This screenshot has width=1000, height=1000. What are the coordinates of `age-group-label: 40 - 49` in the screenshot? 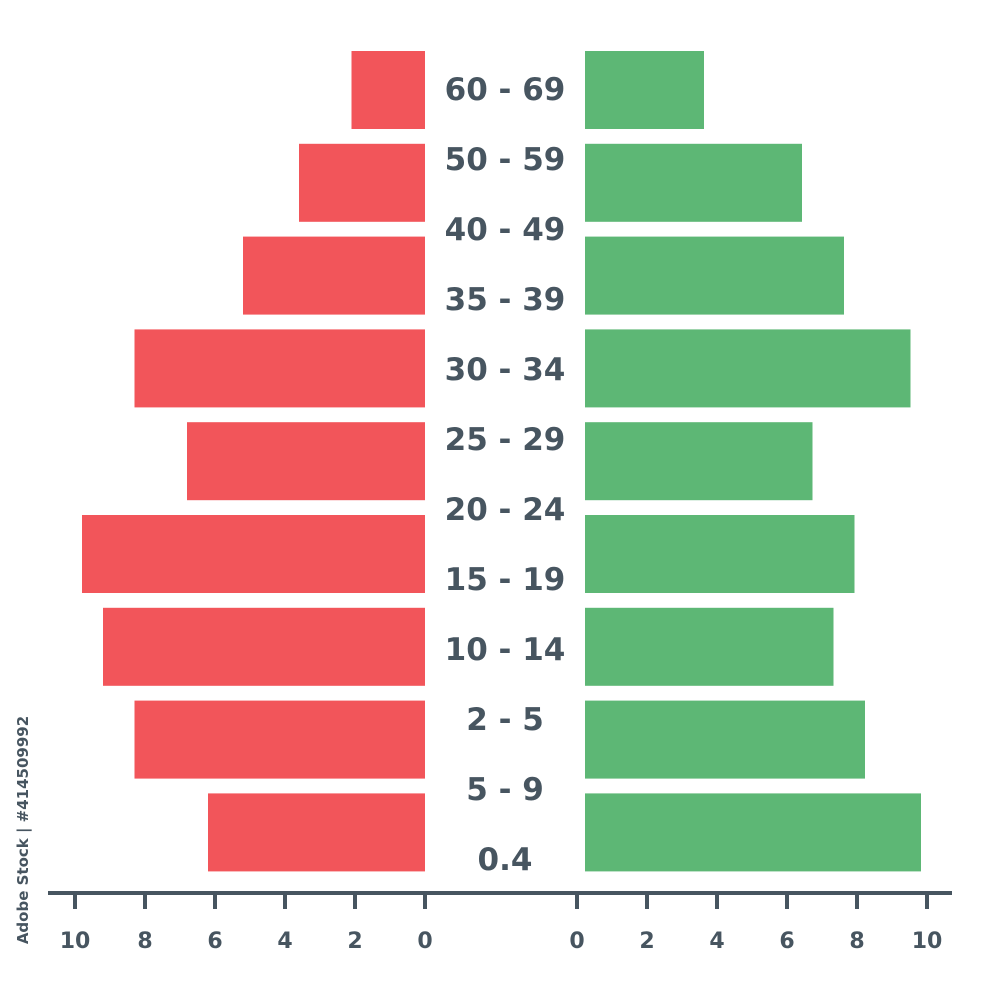 It's located at (505, 230).